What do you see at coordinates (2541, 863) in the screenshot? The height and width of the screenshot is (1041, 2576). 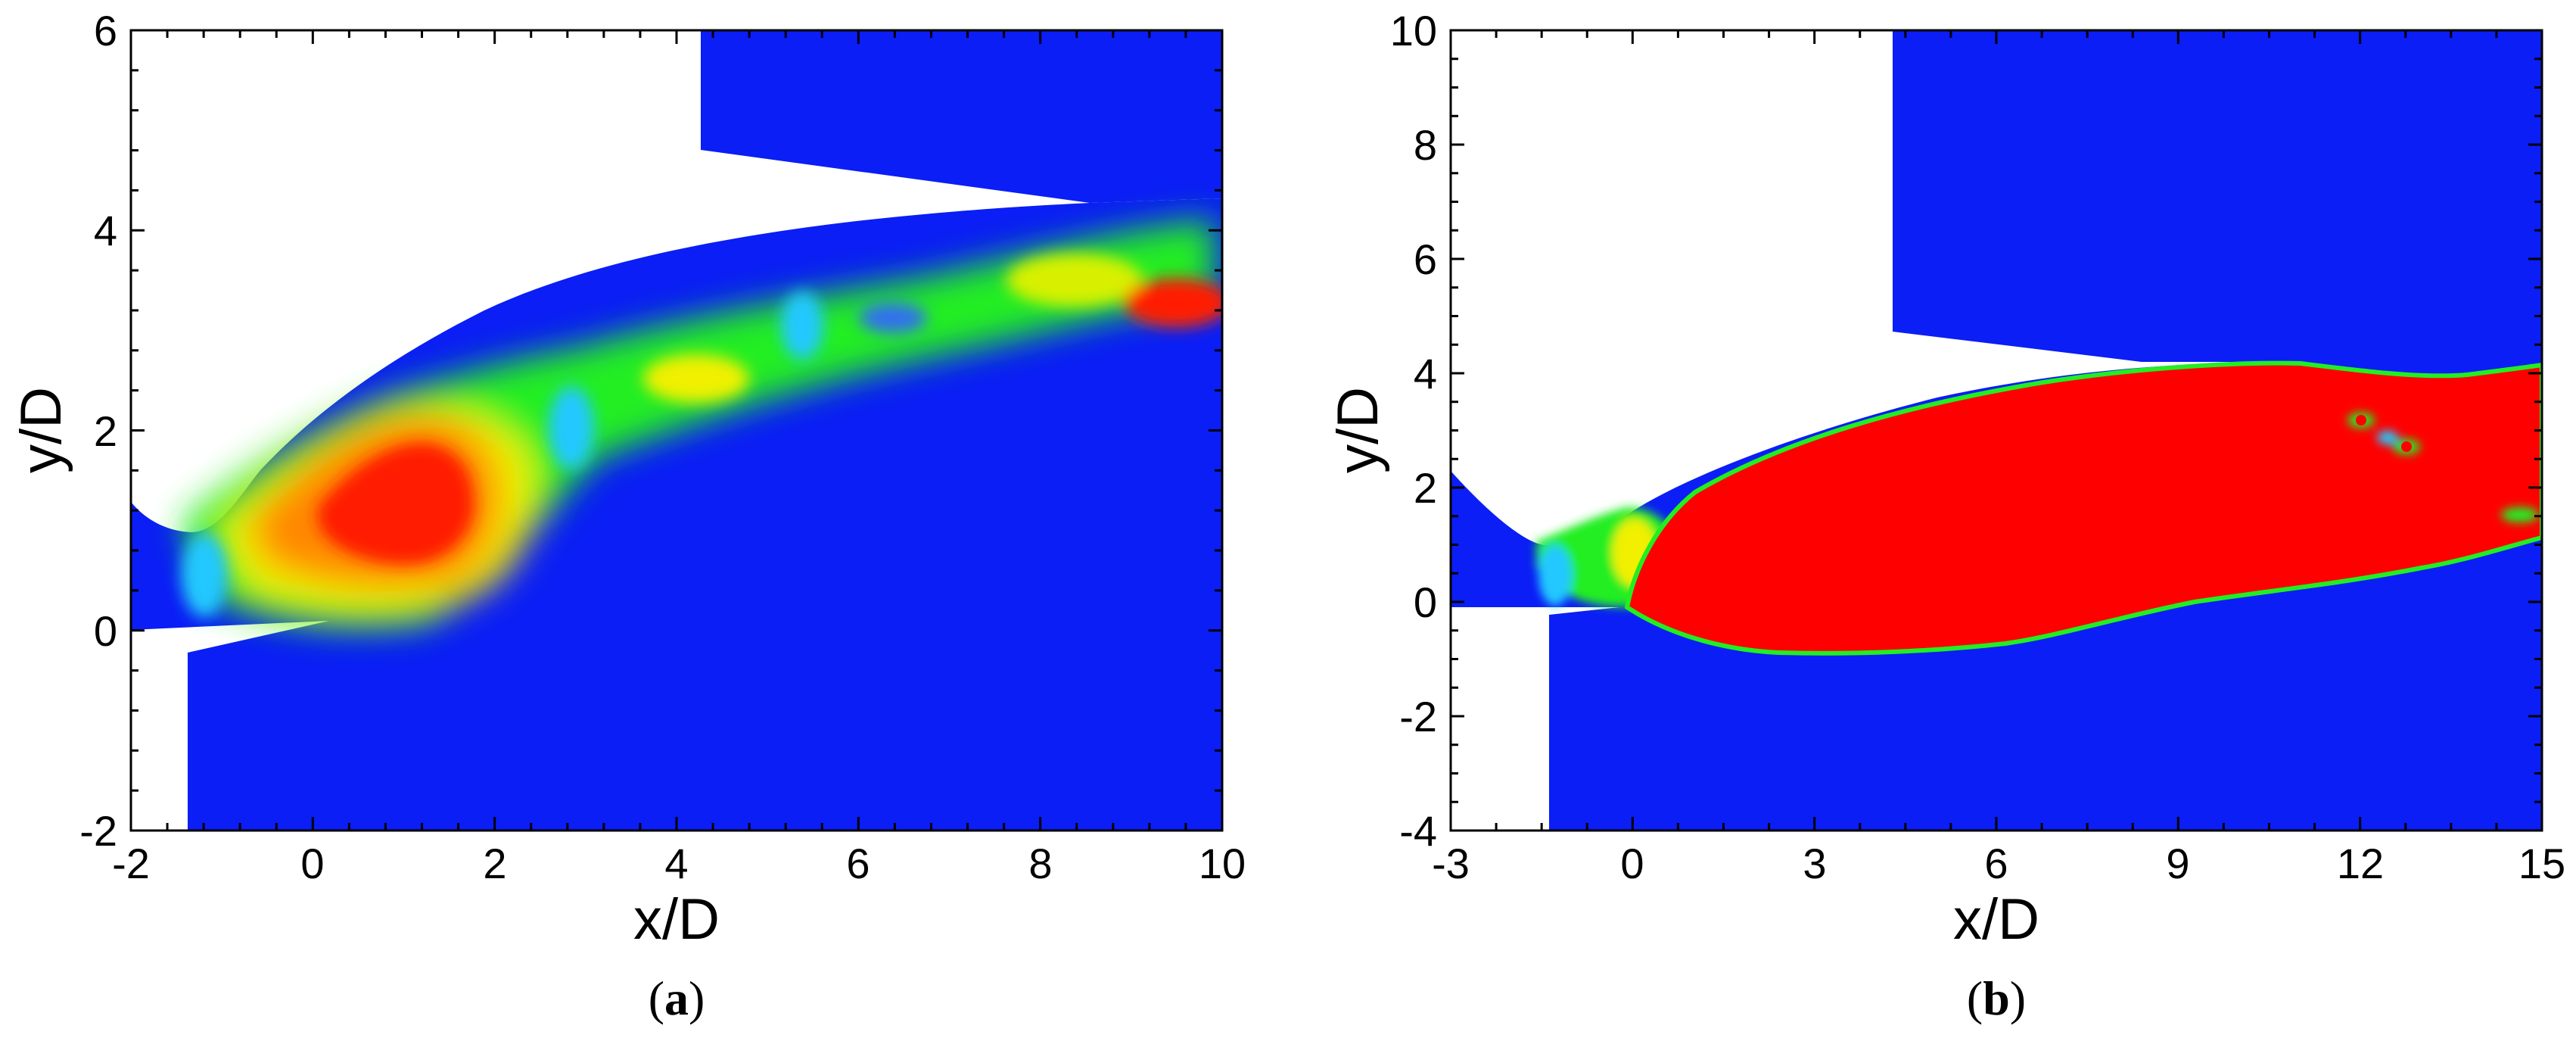 I see `x-tick-b-6: 15` at bounding box center [2541, 863].